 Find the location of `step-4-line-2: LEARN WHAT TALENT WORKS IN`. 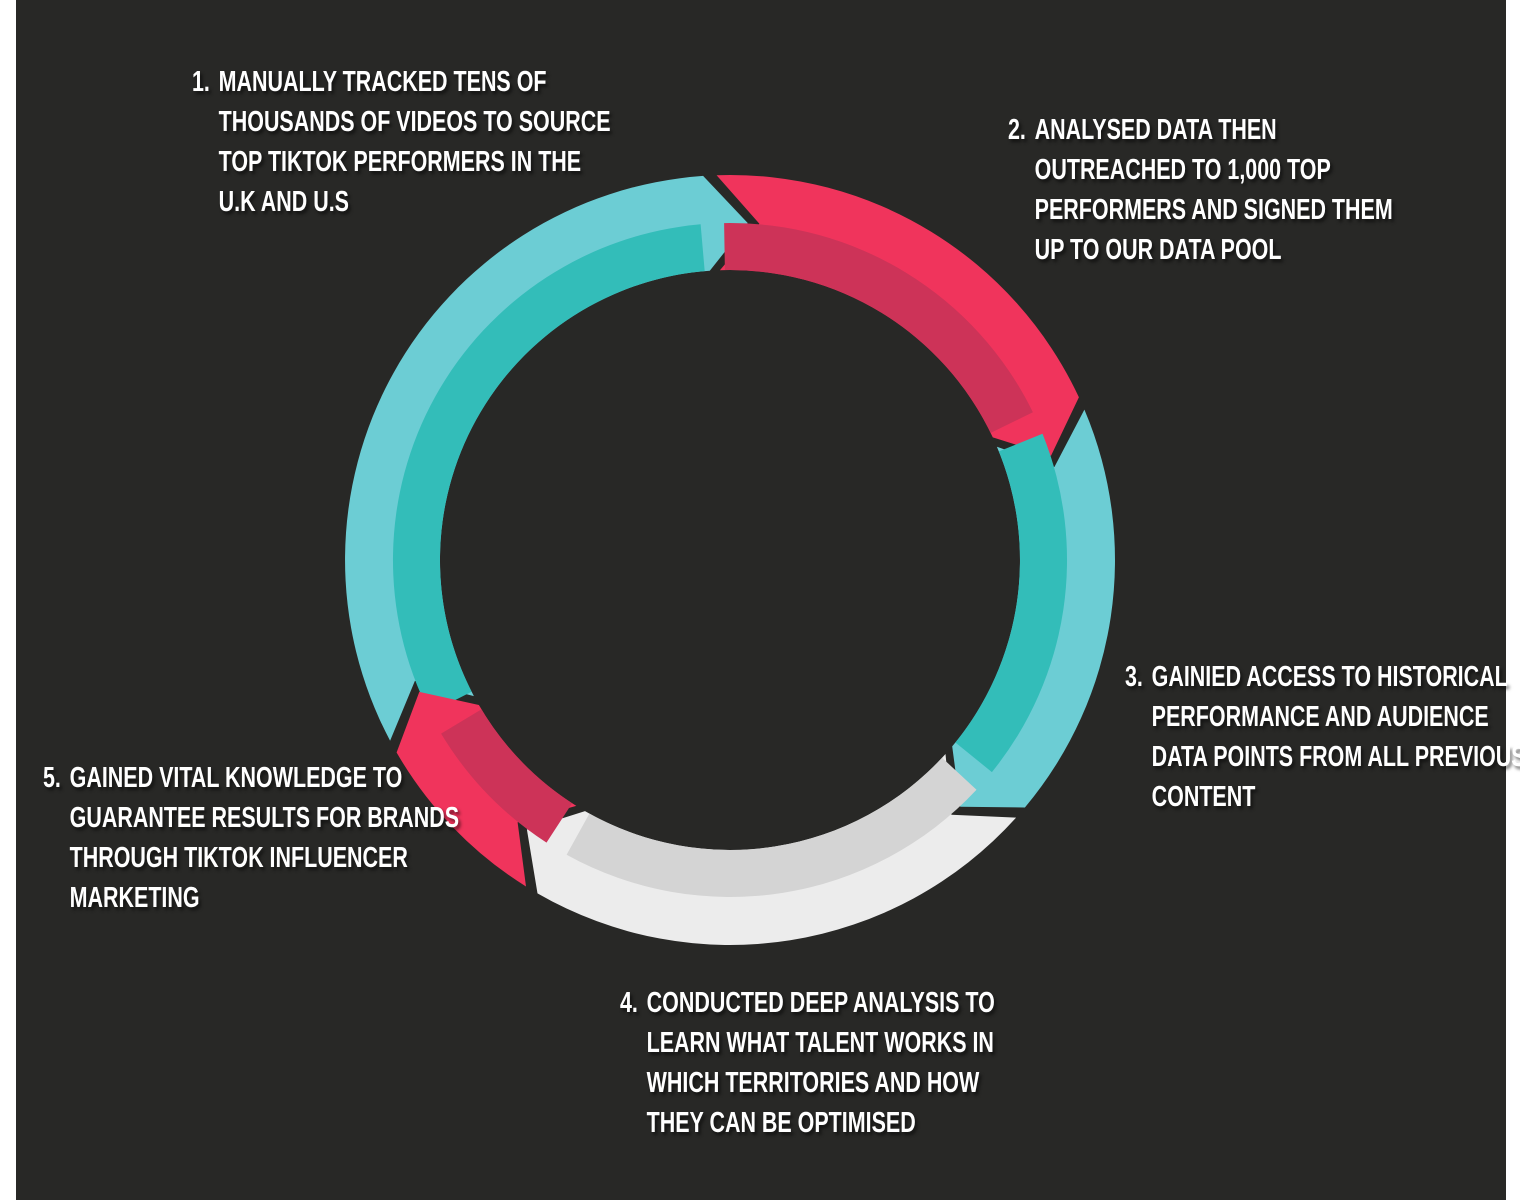

step-4-line-2: LEARN WHAT TALENT WORKS IN is located at coordinates (820, 1043).